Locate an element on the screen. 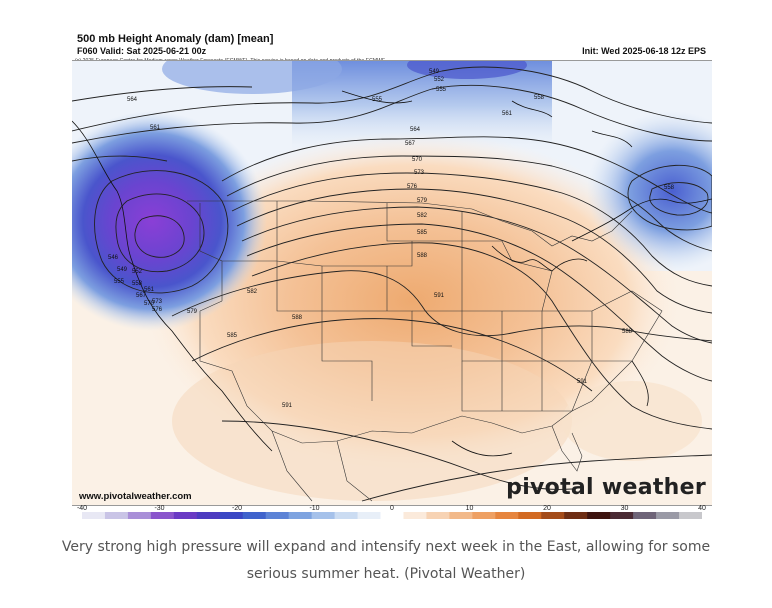  website-watermark: www.pivotalweather.com is located at coordinates (135, 496).